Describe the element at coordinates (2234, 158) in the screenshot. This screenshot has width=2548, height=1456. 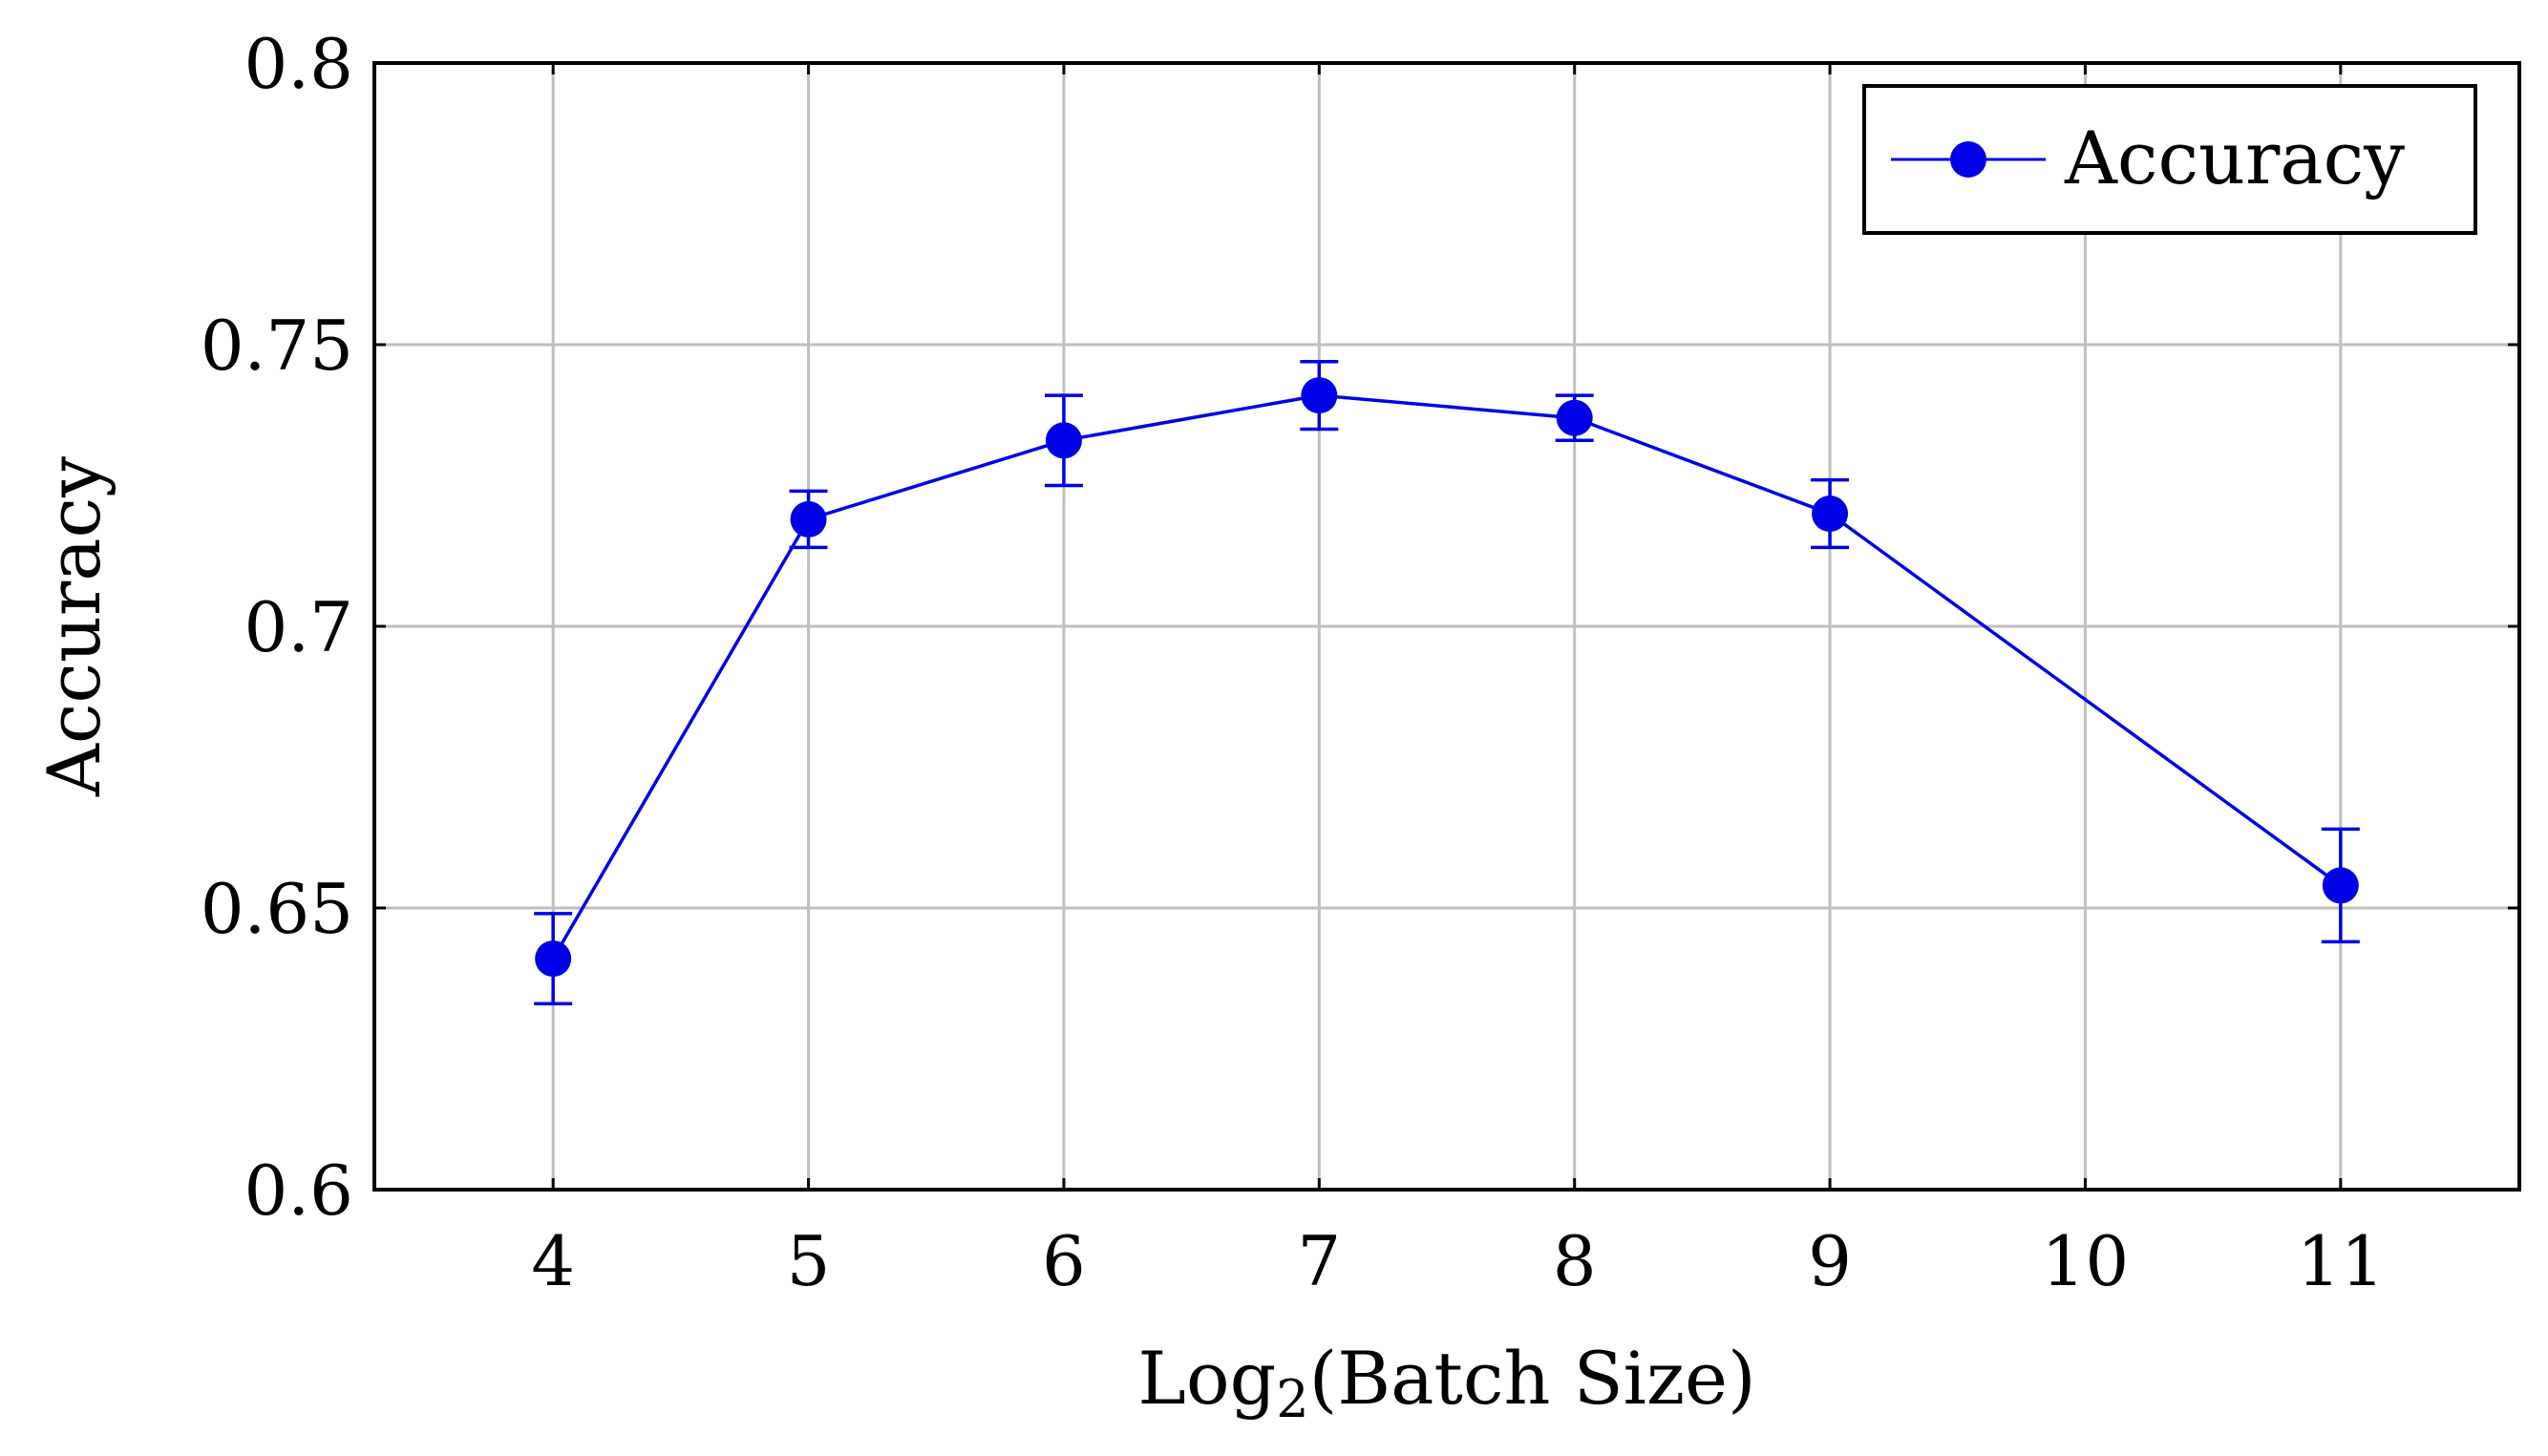
I see `legend-label: Accuracy` at that location.